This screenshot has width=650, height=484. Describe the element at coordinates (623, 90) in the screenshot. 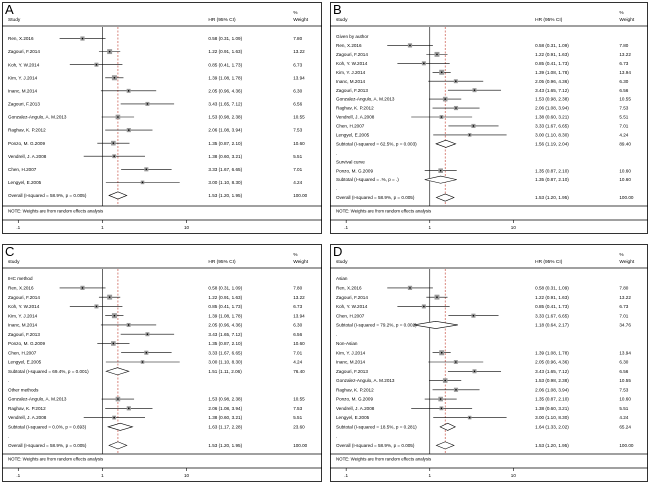

I see `weight-text: 6.56` at that location.